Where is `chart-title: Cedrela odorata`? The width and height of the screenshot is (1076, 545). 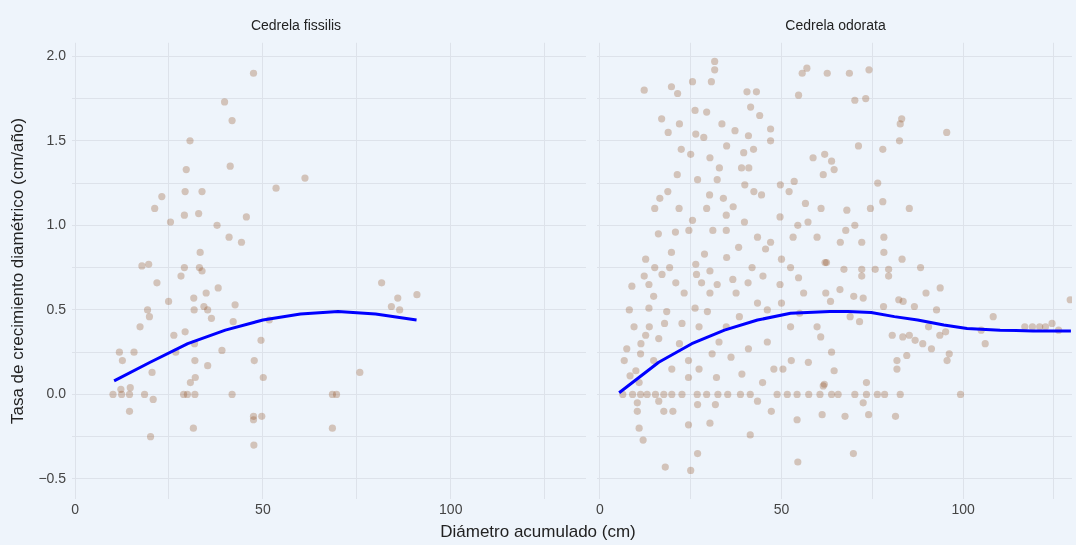 chart-title: Cedrela odorata is located at coordinates (835, 25).